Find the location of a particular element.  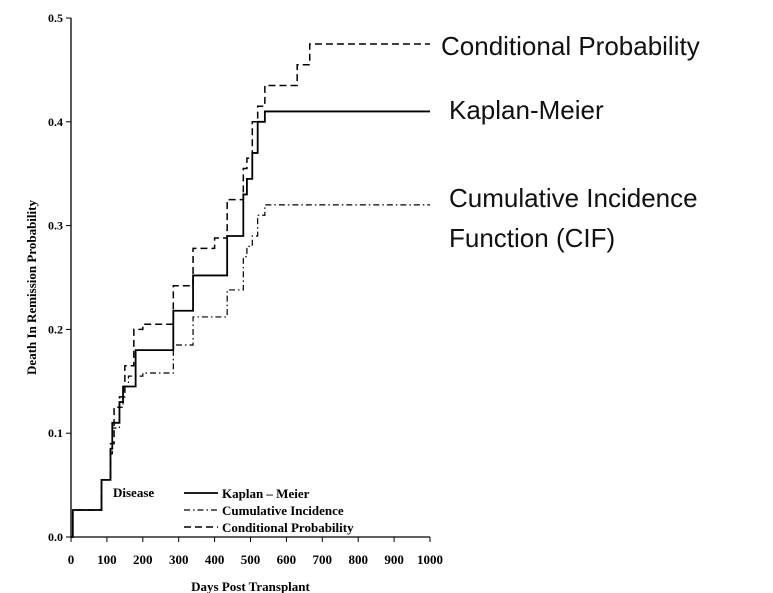

x-tick-label: 200 is located at coordinates (143, 559).